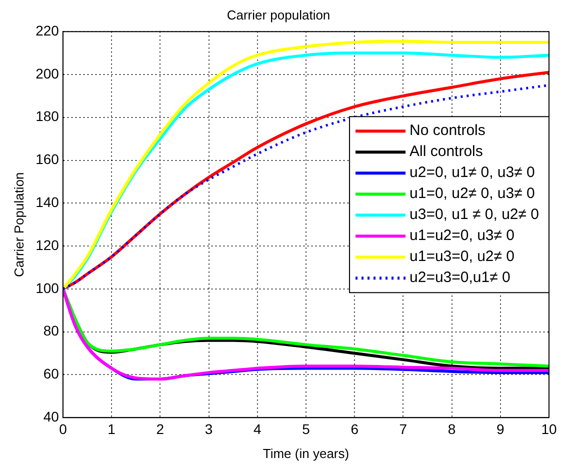 The height and width of the screenshot is (474, 571). What do you see at coordinates (48, 116) in the screenshot?
I see `y-tick-label: 180` at bounding box center [48, 116].